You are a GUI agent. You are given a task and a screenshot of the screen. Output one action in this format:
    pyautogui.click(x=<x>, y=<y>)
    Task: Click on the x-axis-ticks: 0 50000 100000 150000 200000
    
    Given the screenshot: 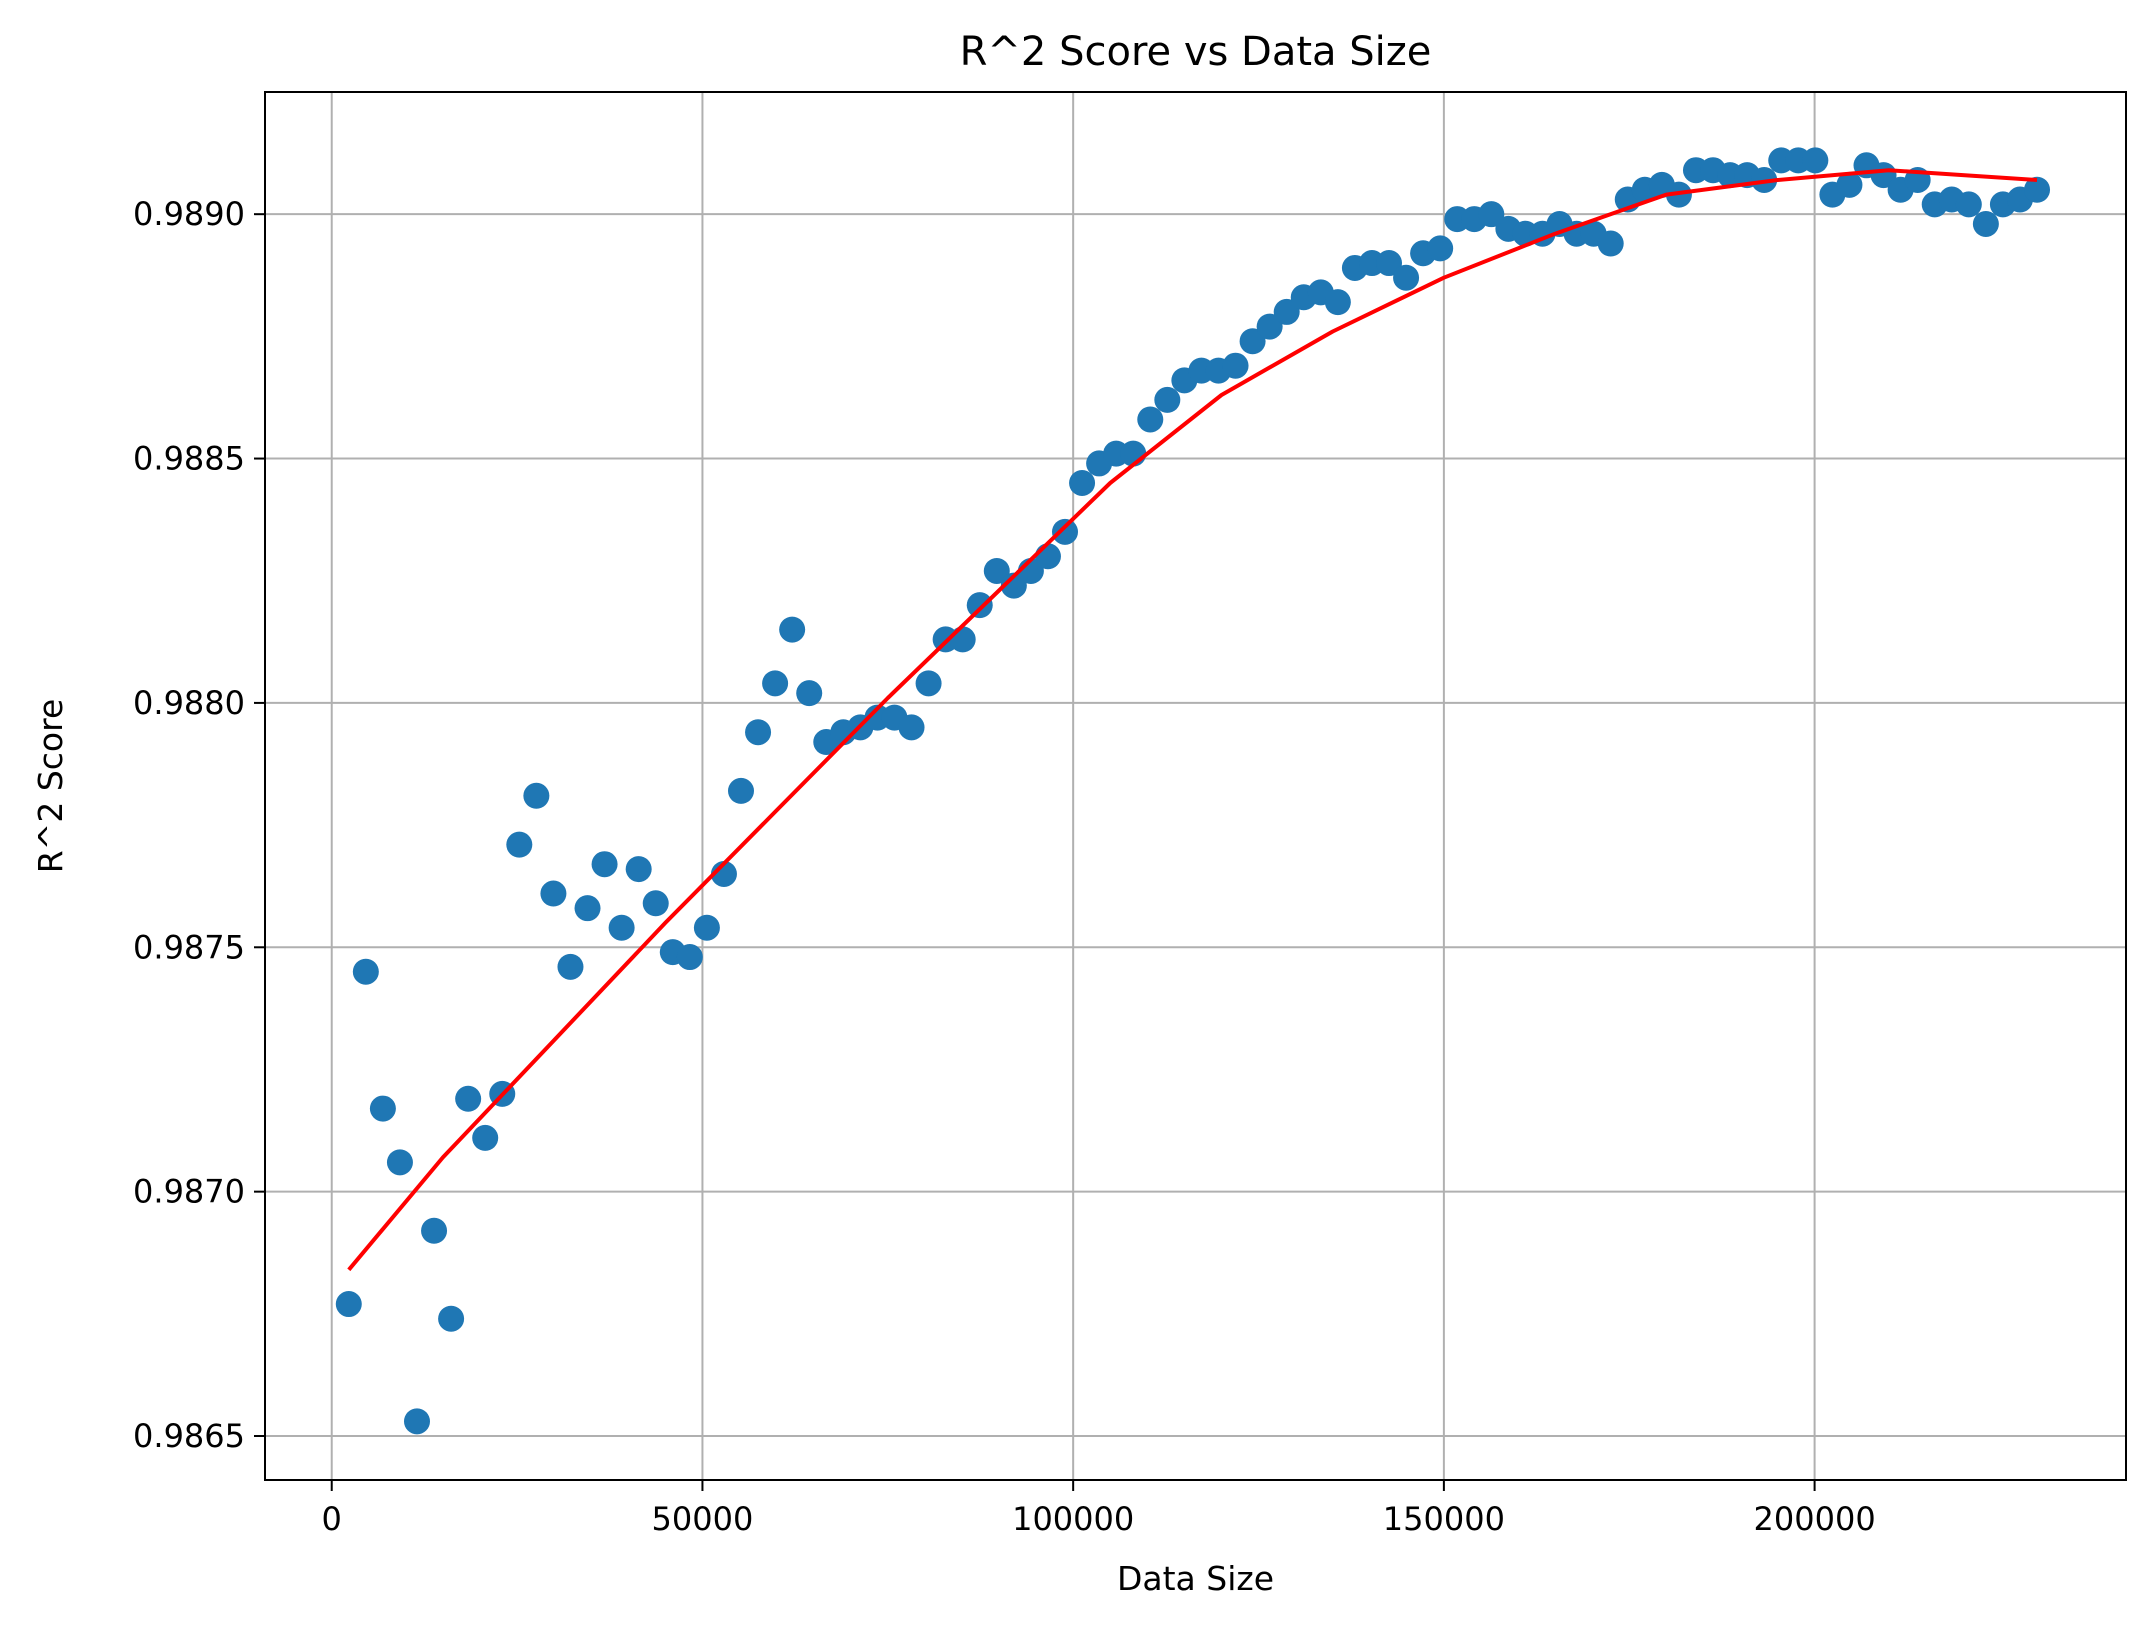 What is the action you would take?
    pyautogui.click(x=1099, y=1509)
    